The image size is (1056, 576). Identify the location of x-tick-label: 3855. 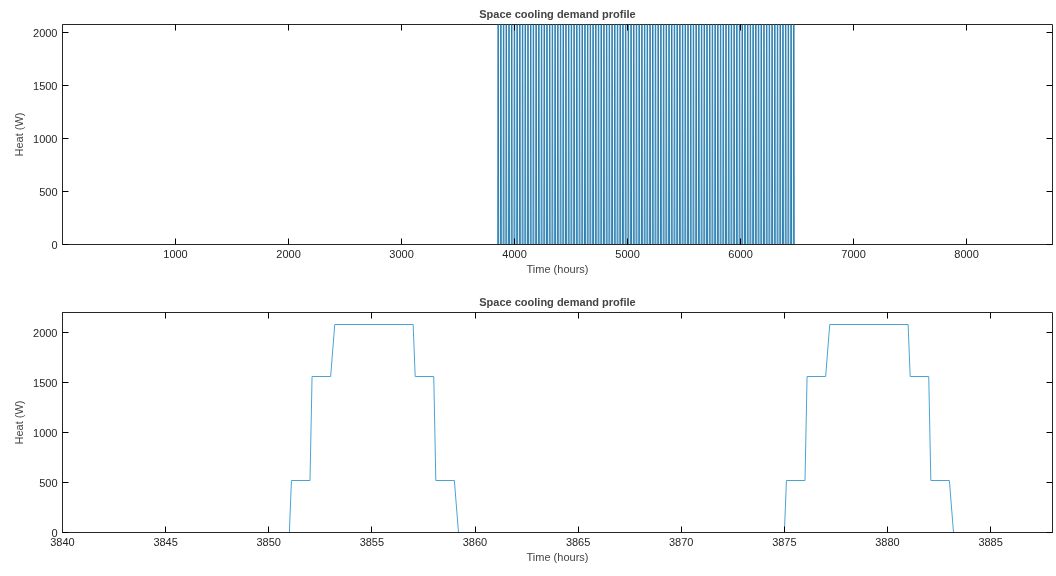
(372, 541).